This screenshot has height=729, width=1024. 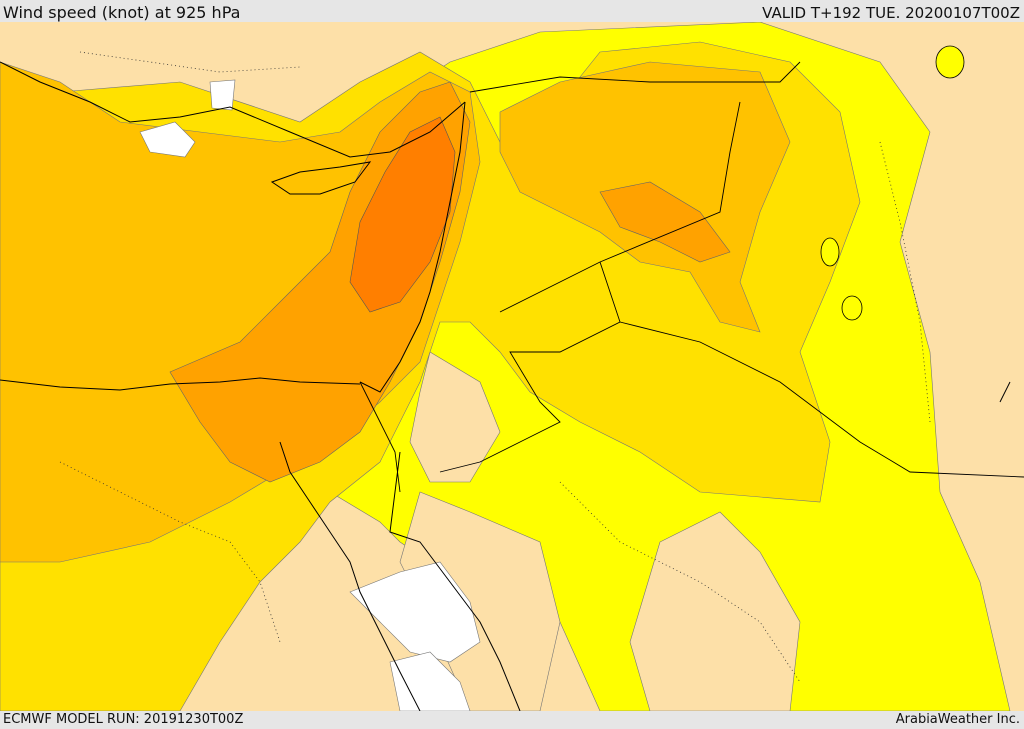 What do you see at coordinates (380, 437) in the screenshot?
I see `border-egypt-sinai` at bounding box center [380, 437].